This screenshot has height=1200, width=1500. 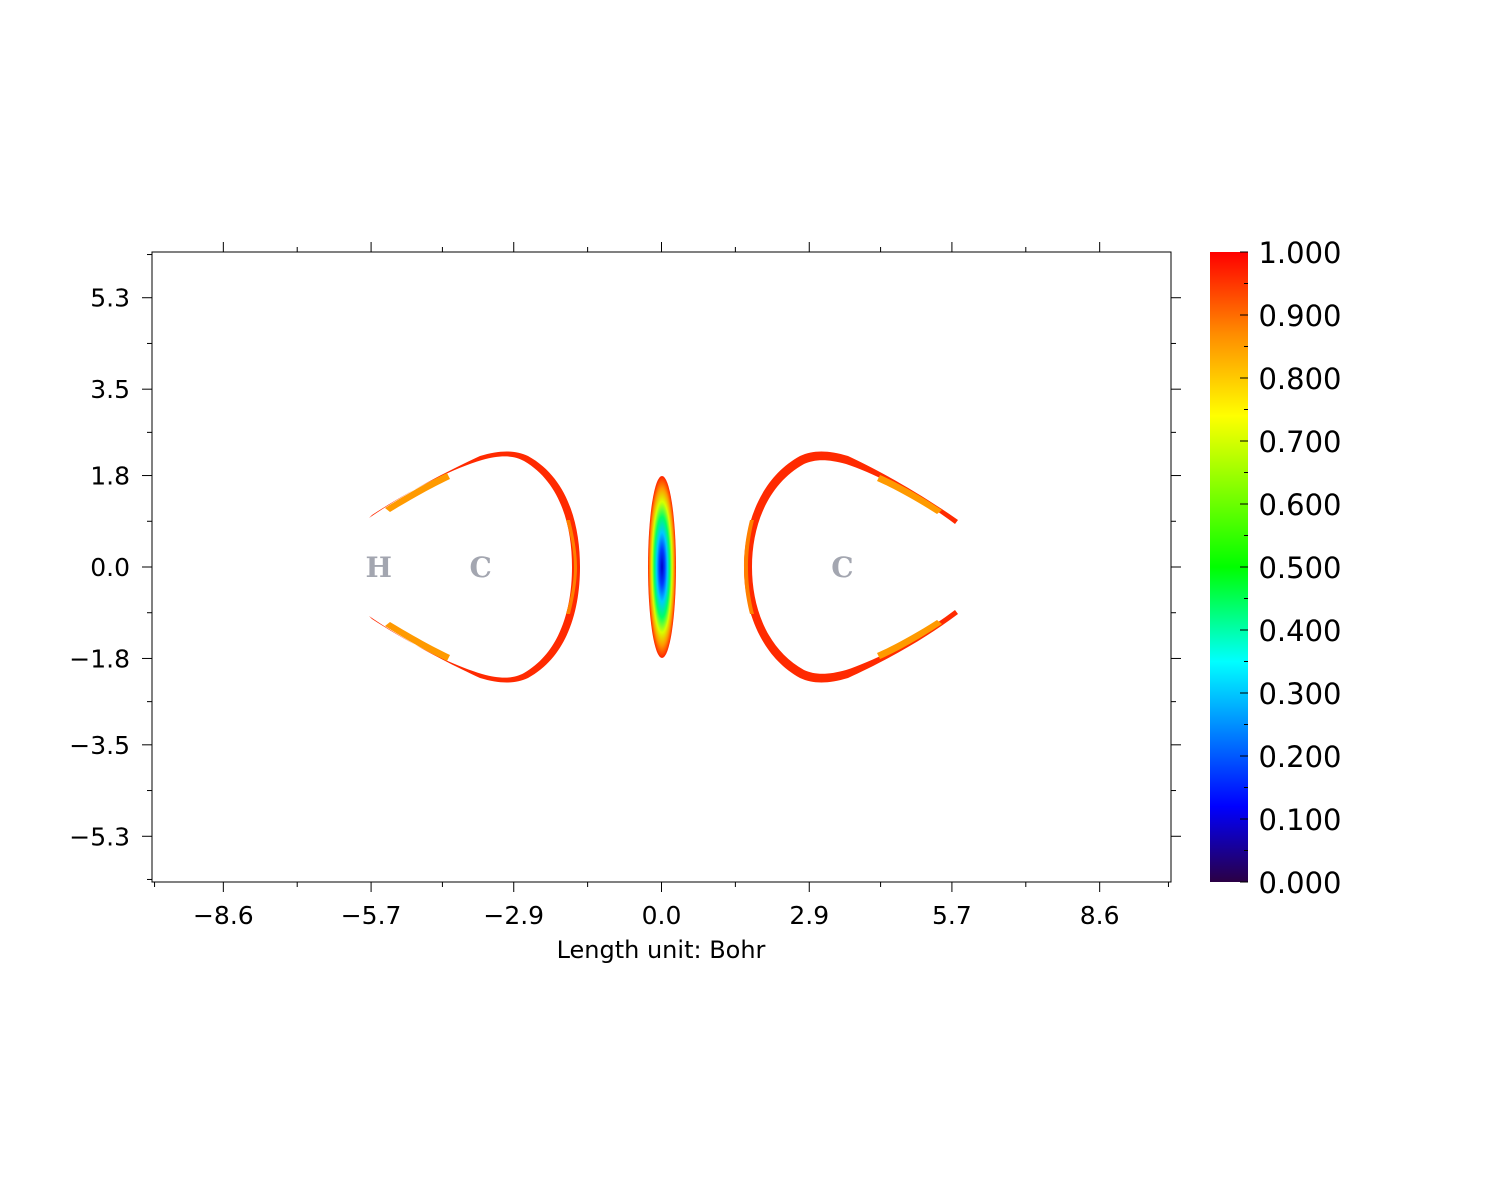 I want to click on x-tick-label: −2.9, so click(x=513, y=915).